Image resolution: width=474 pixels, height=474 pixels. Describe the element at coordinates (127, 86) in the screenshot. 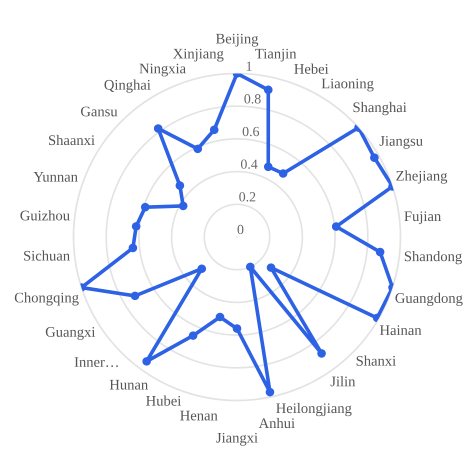

I see `spoke-label: Qinghai` at that location.